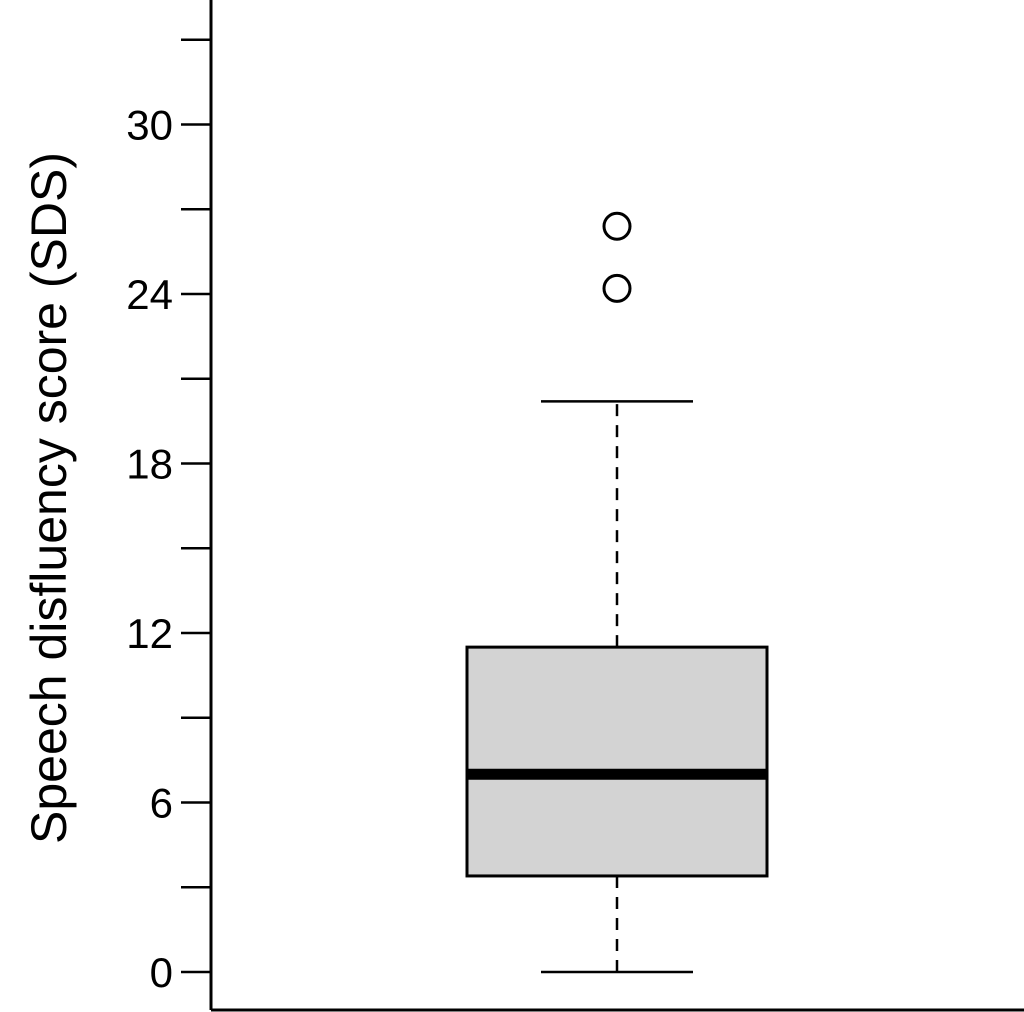 The width and height of the screenshot is (1024, 1012). Describe the element at coordinates (49, 498) in the screenshot. I see `y-axis-label: Speech disfluency score (SDS)` at that location.